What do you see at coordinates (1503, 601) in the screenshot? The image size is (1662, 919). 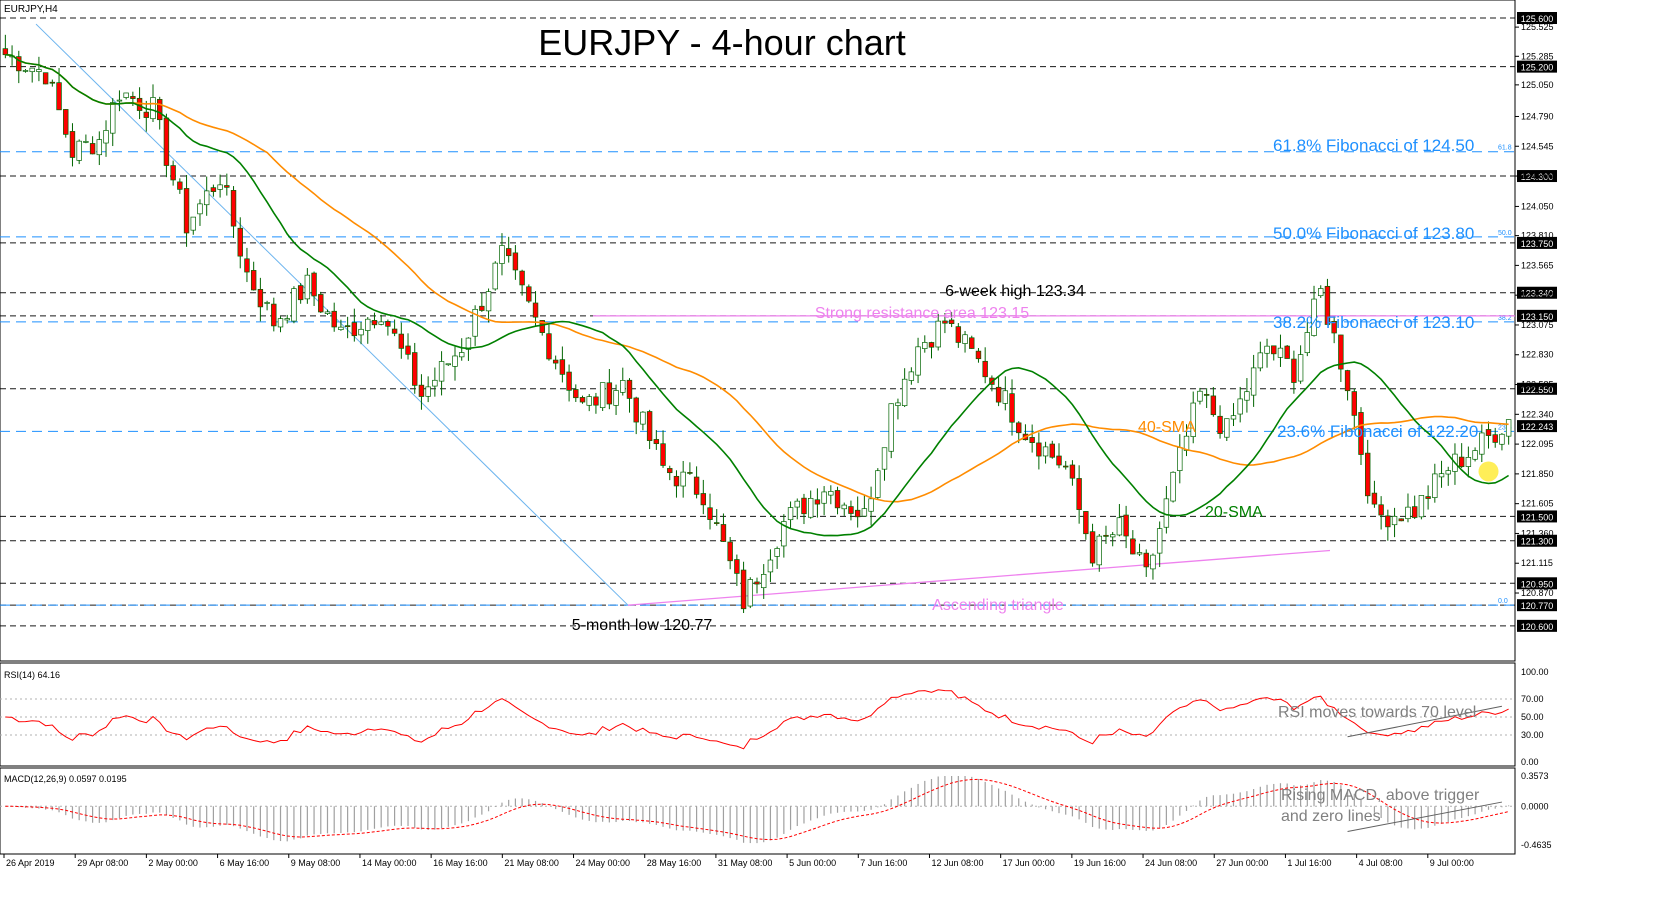 I see `fib-tag: 0.0` at bounding box center [1503, 601].